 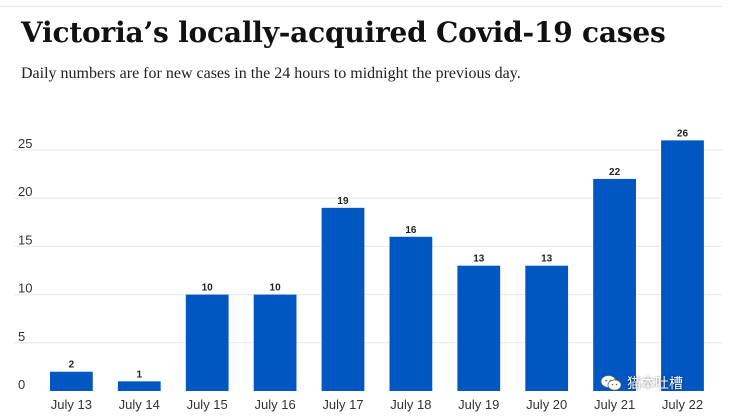 I want to click on x-tick-label: July 22, so click(x=682, y=404).